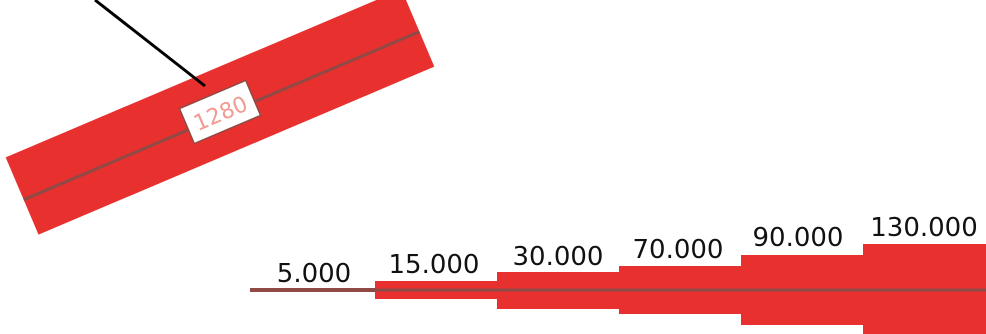  I want to click on legend-step: 15.000, so click(436, 274).